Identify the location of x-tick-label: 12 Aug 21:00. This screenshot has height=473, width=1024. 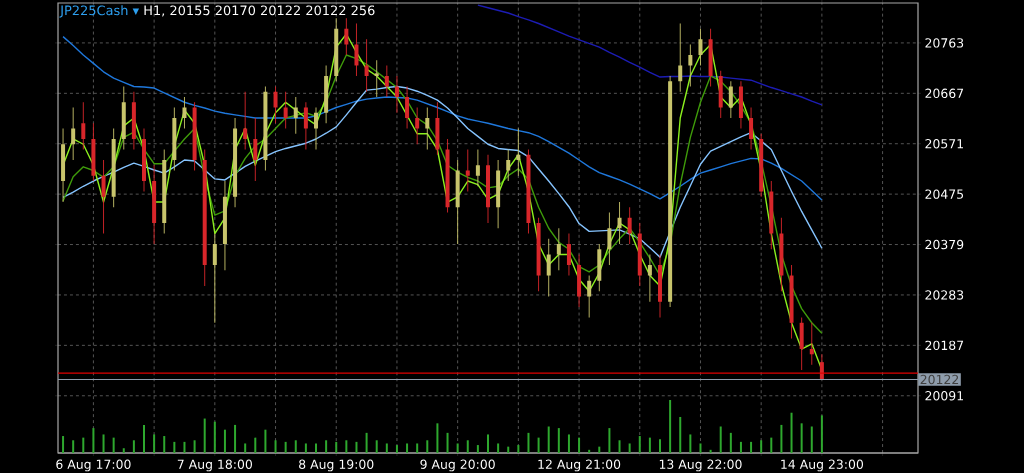
(579, 465).